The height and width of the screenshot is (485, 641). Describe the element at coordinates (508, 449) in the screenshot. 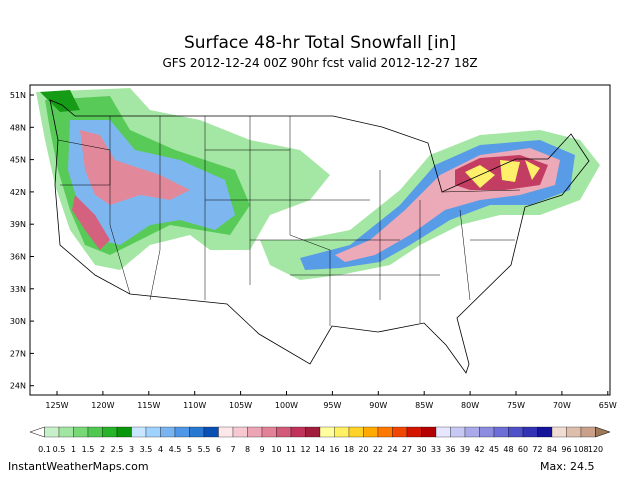

I see `colorbar-label: 48` at that location.